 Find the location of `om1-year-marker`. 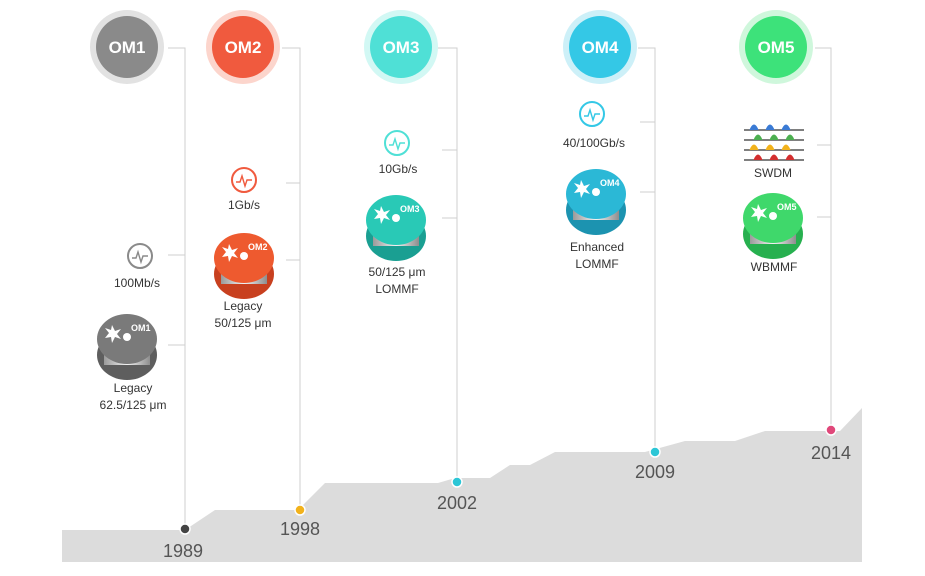

om1-year-marker is located at coordinates (185, 529).